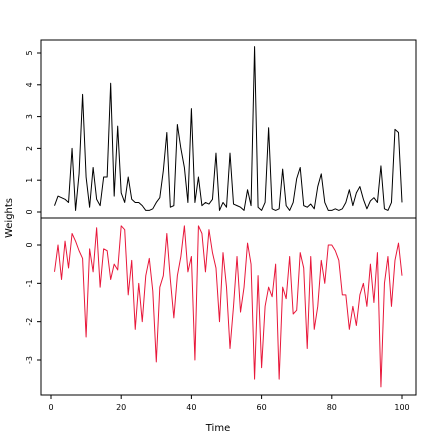 The image size is (436, 440). What do you see at coordinates (217, 428) in the screenshot?
I see `x-axis-title: Time` at bounding box center [217, 428].